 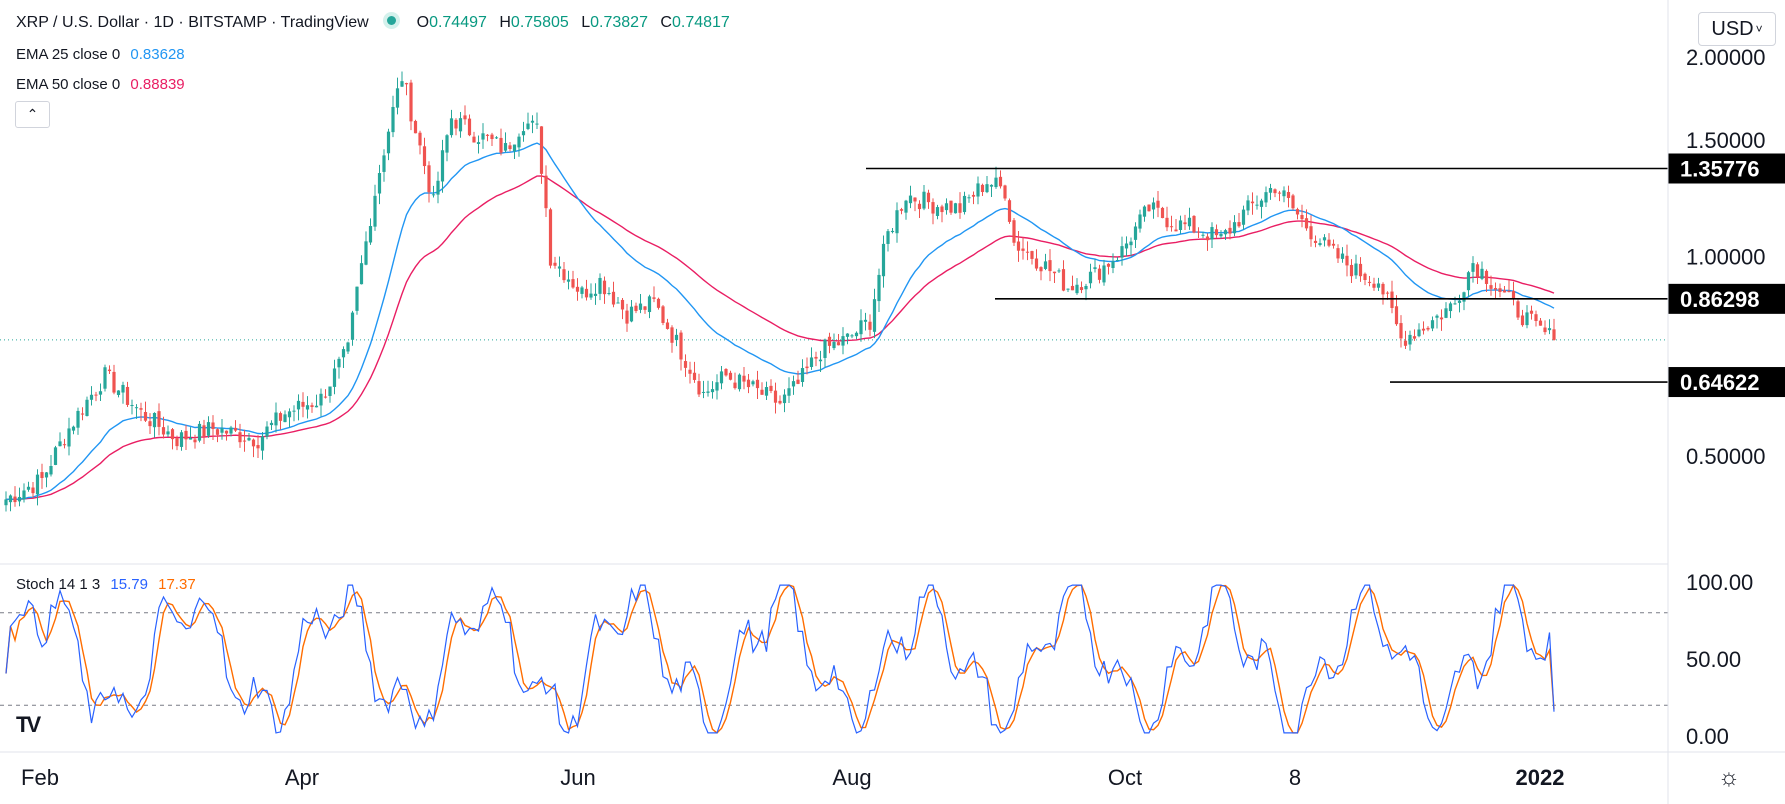 I want to click on tradingview-logo-icon: TV, so click(x=28, y=724).